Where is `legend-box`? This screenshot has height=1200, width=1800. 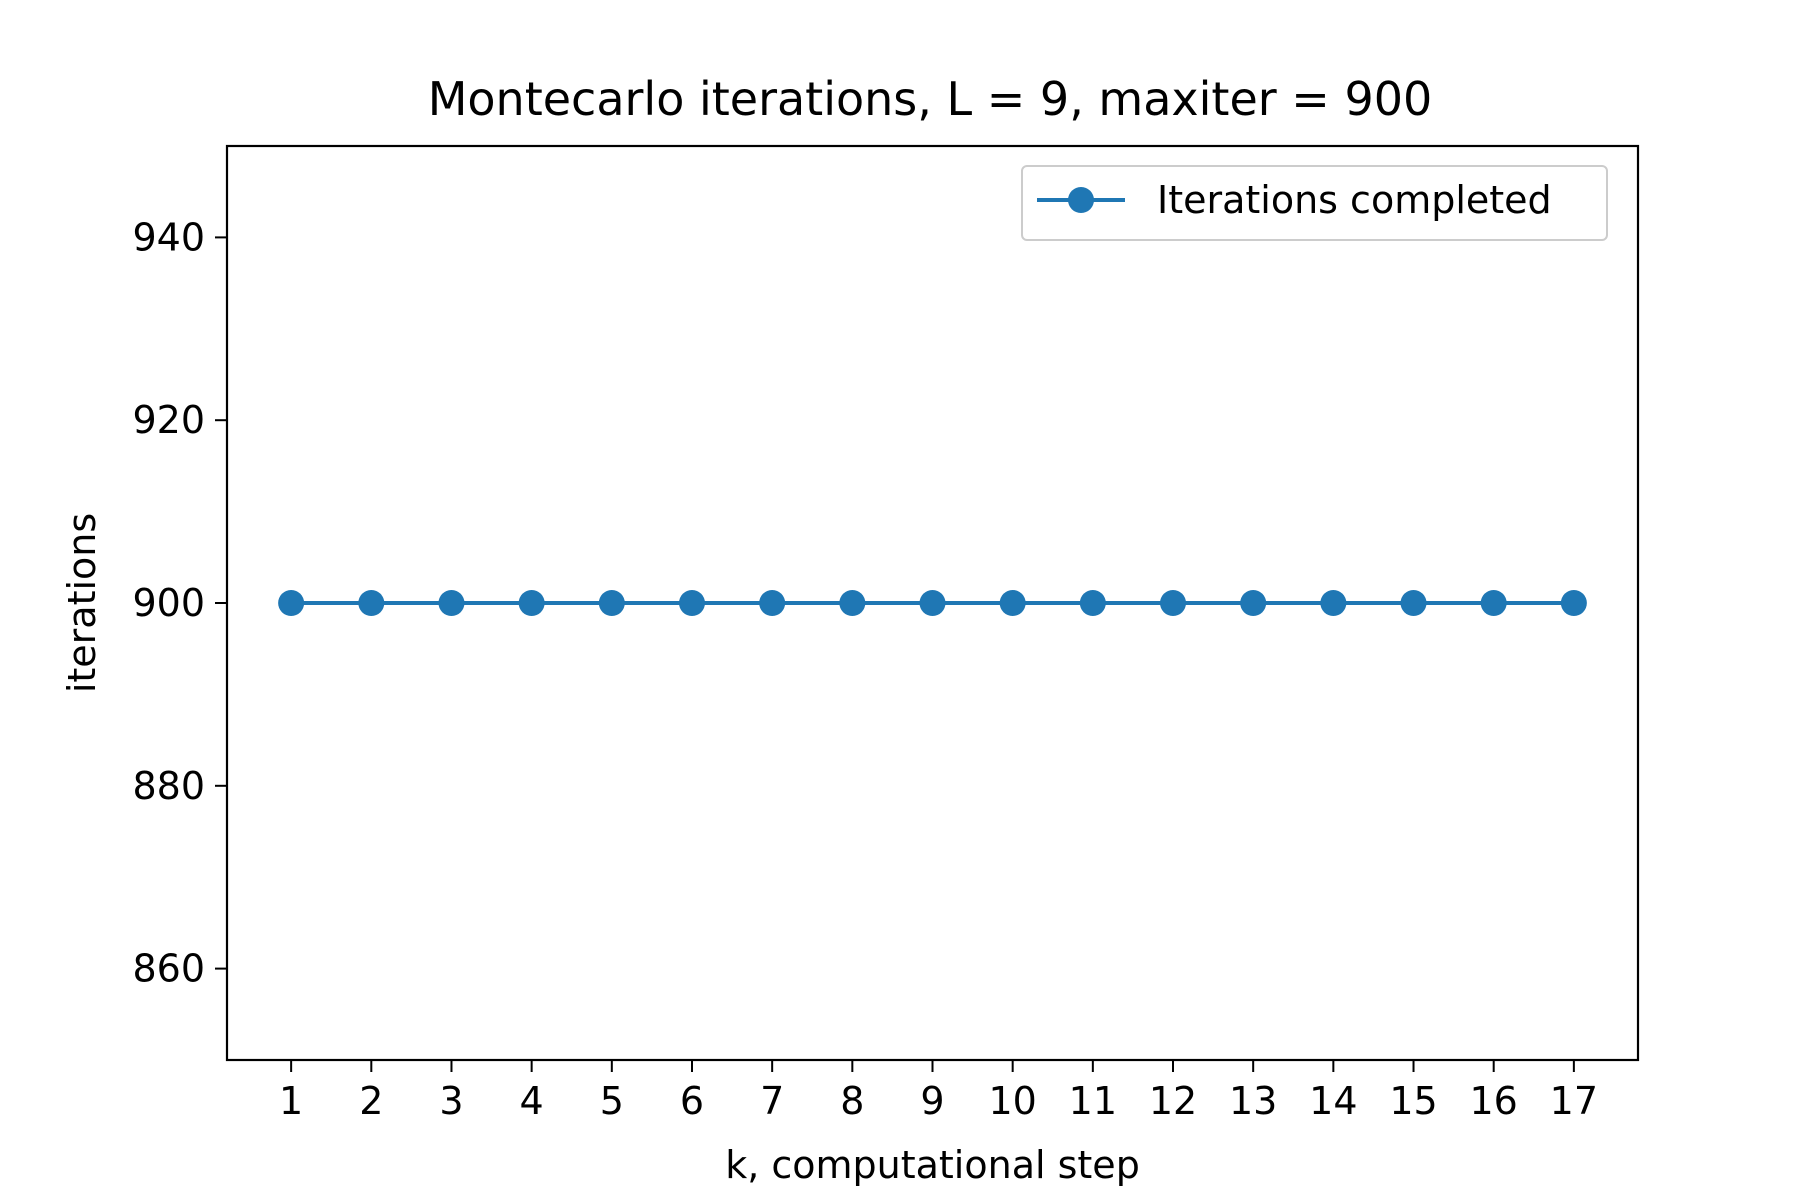
legend-box is located at coordinates (1314, 203).